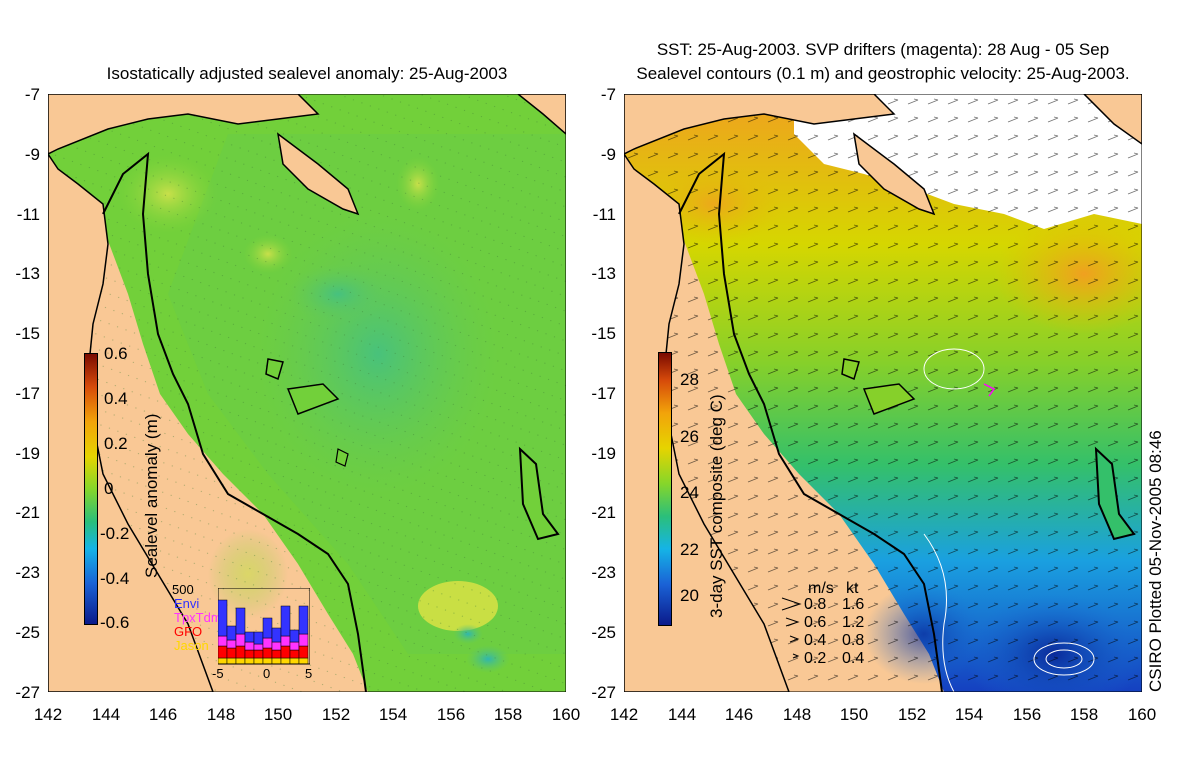 The height and width of the screenshot is (780, 1200). Describe the element at coordinates (689, 436) in the screenshot. I see `sst-colorbar-tick: 26` at that location.